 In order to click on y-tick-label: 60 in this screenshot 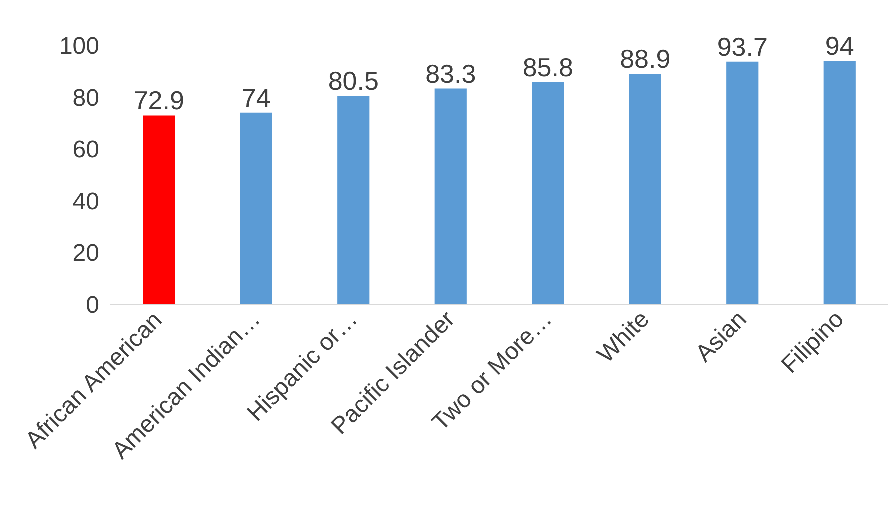, I will do `click(86, 150)`.